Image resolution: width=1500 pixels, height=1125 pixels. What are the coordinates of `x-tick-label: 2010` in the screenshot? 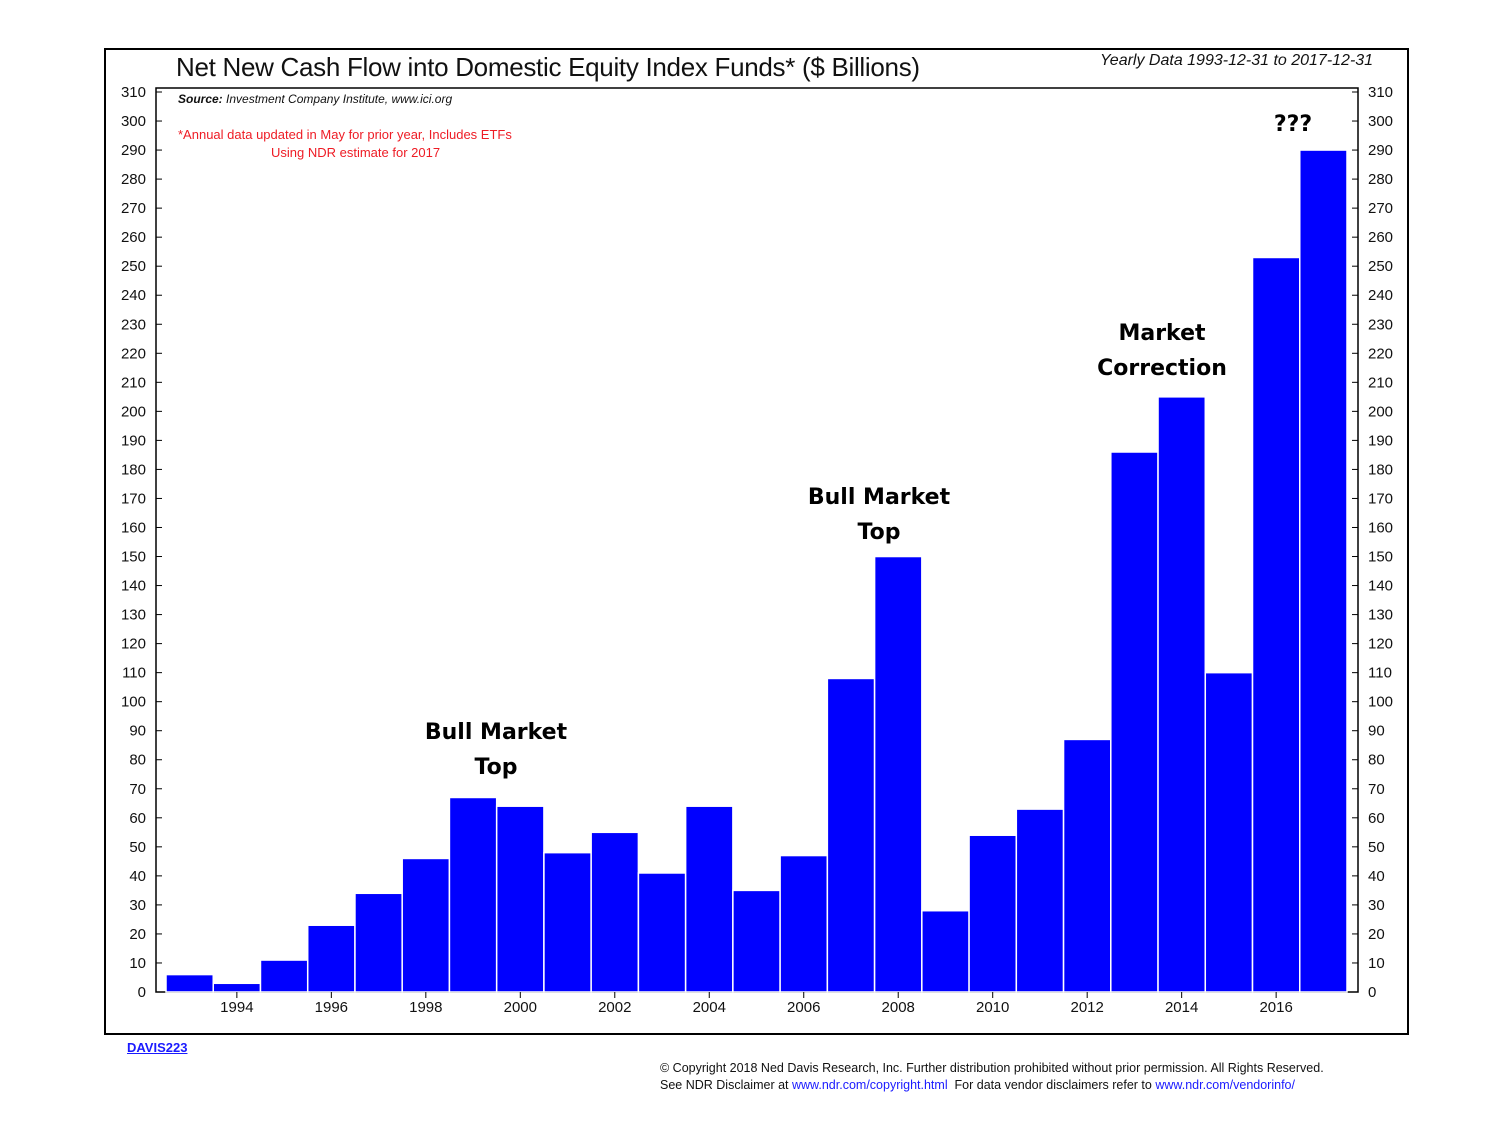 It's located at (992, 1007).